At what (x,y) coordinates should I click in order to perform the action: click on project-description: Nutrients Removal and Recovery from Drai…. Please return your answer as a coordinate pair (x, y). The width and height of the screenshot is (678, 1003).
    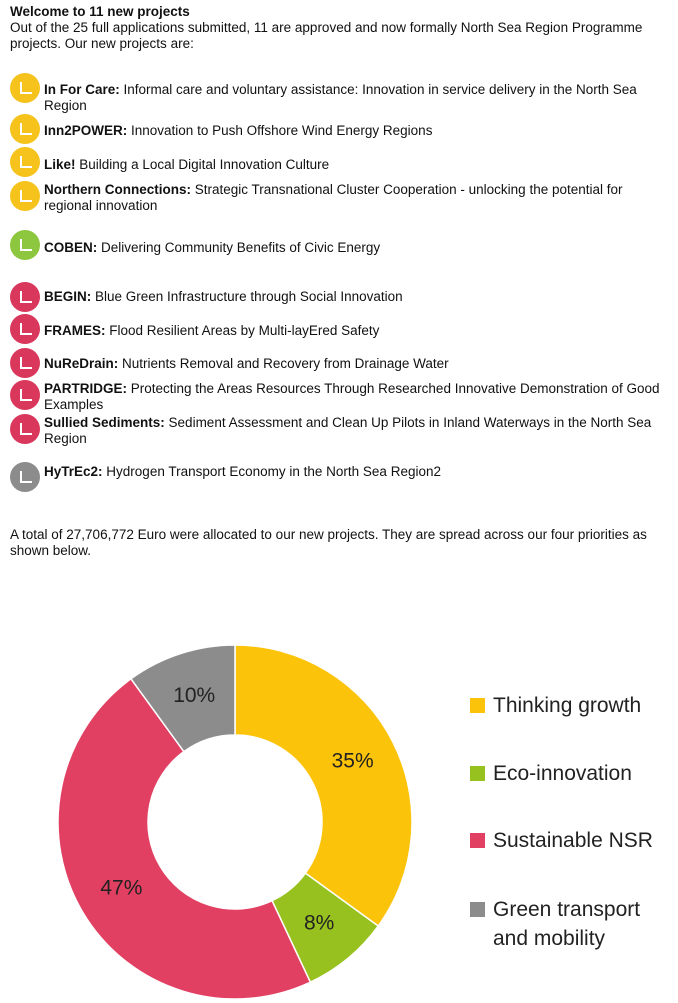
    Looking at the image, I should click on (285, 363).